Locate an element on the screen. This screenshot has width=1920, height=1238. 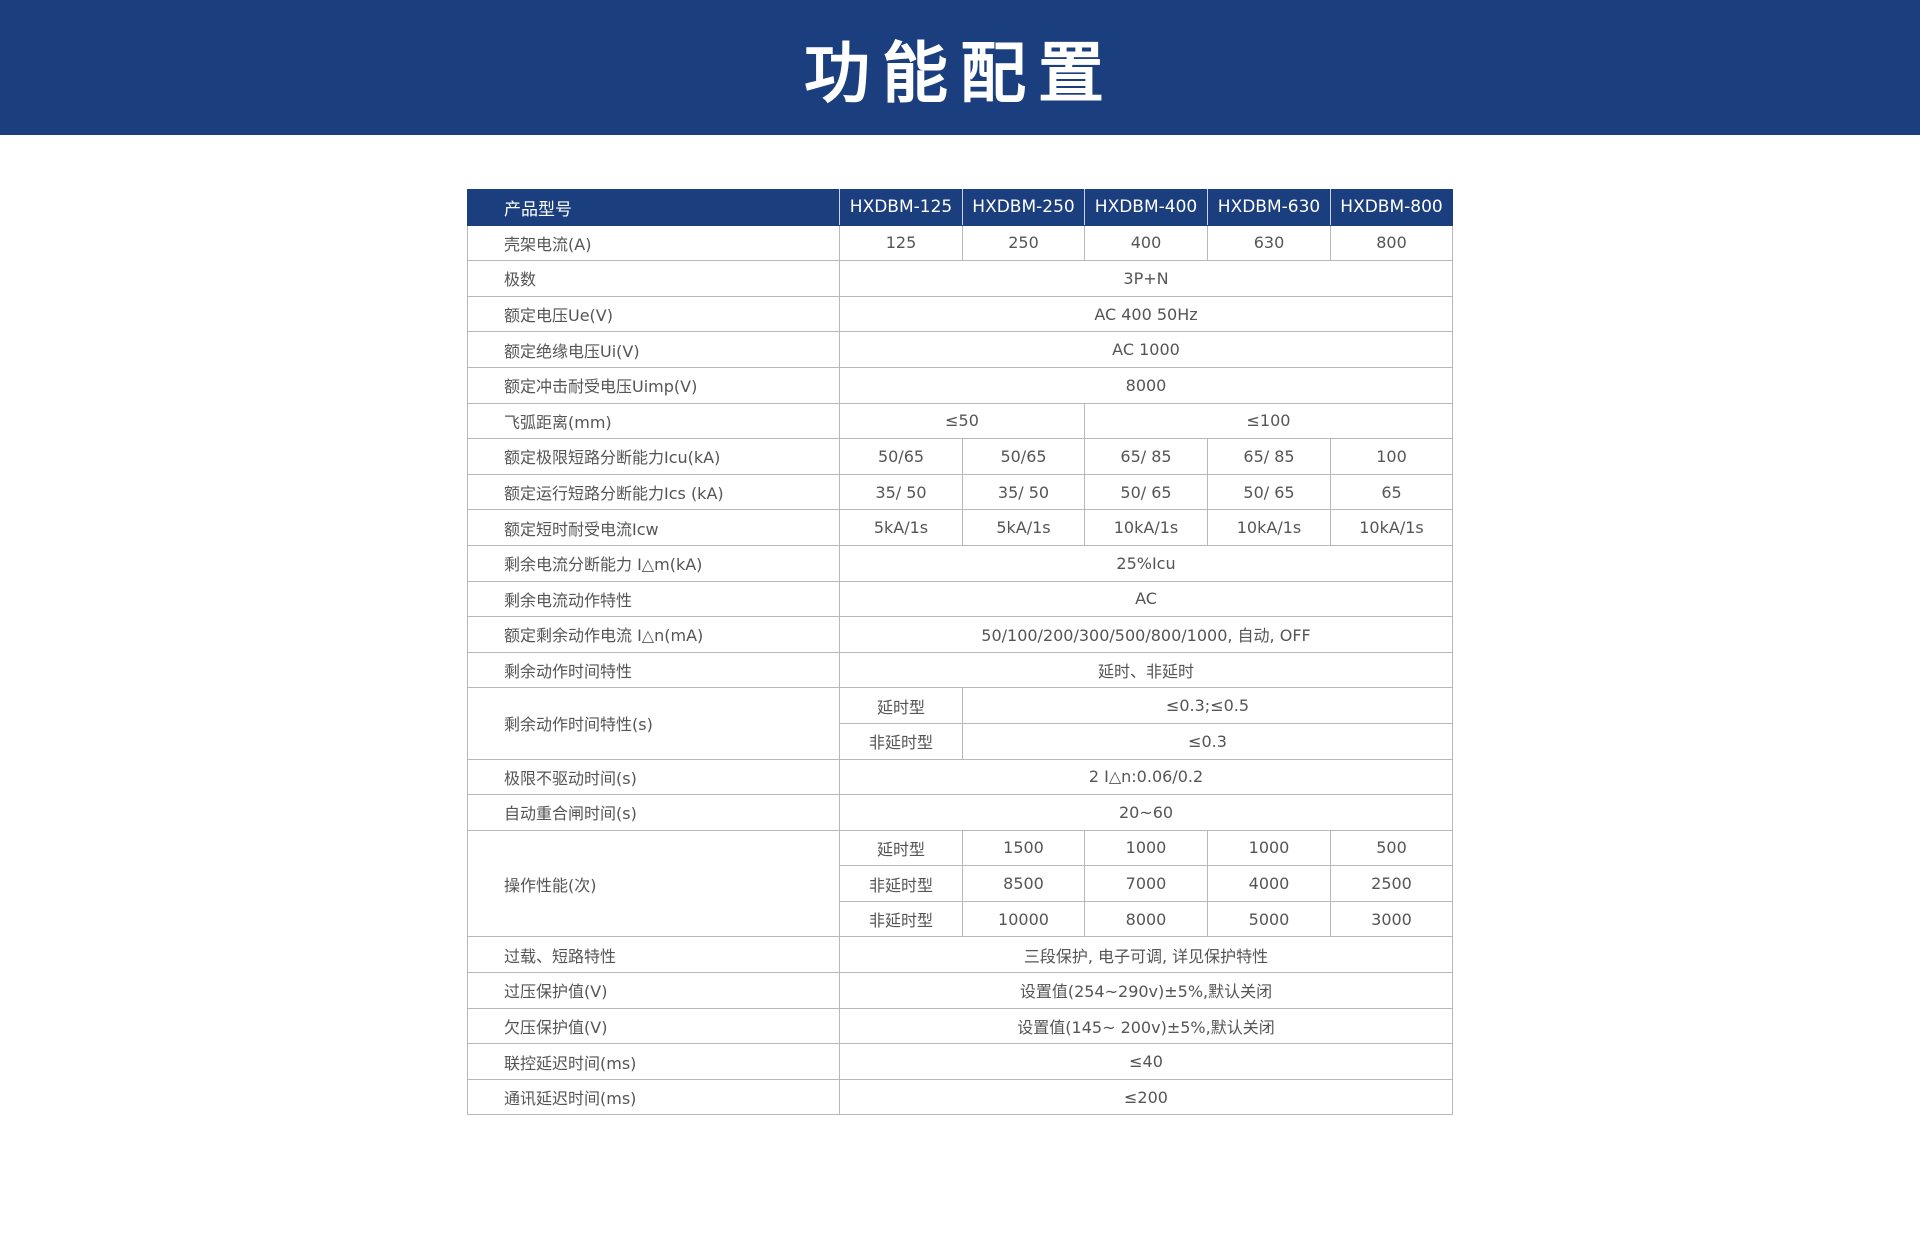
value-cell: 2500 is located at coordinates (1391, 883).